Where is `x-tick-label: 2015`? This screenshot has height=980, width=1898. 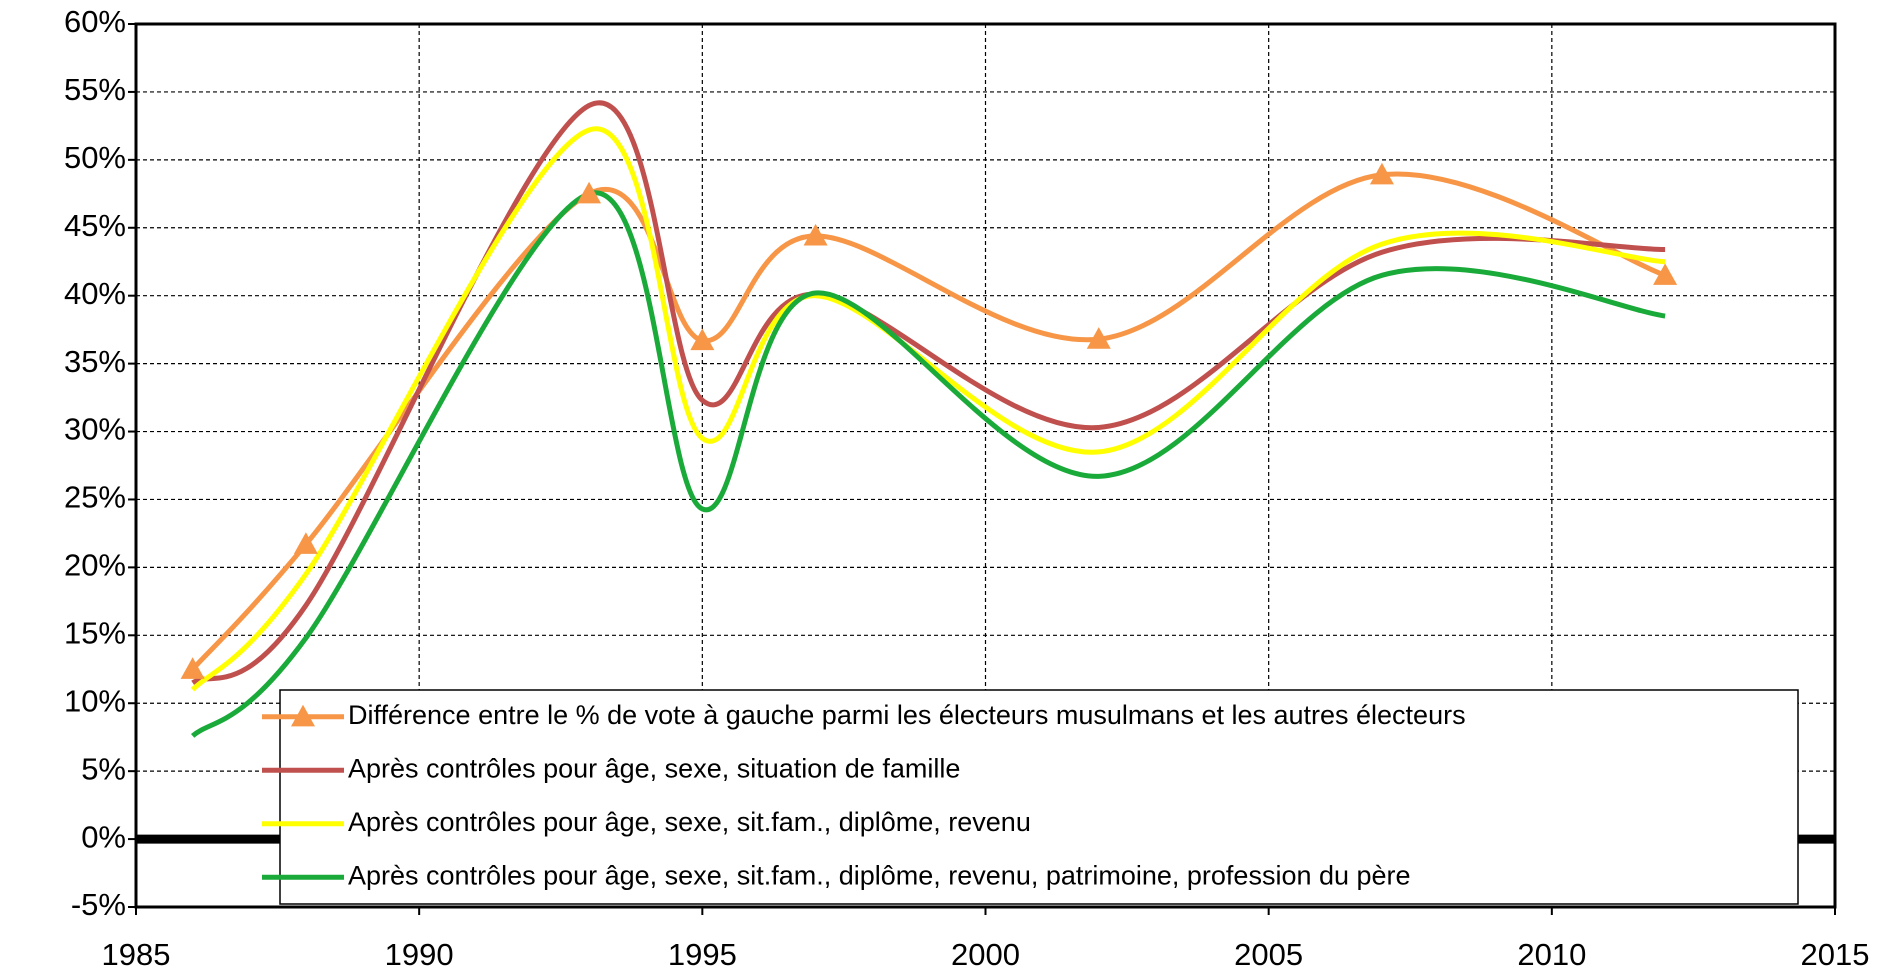
x-tick-label: 2015 is located at coordinates (1835, 954).